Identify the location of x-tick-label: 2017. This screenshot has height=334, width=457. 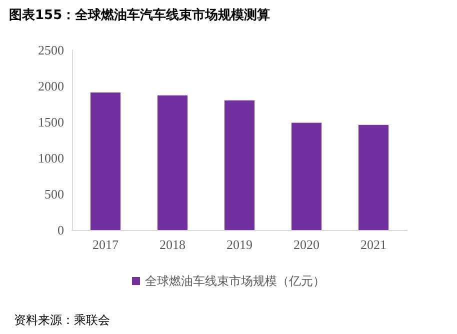
(105, 244).